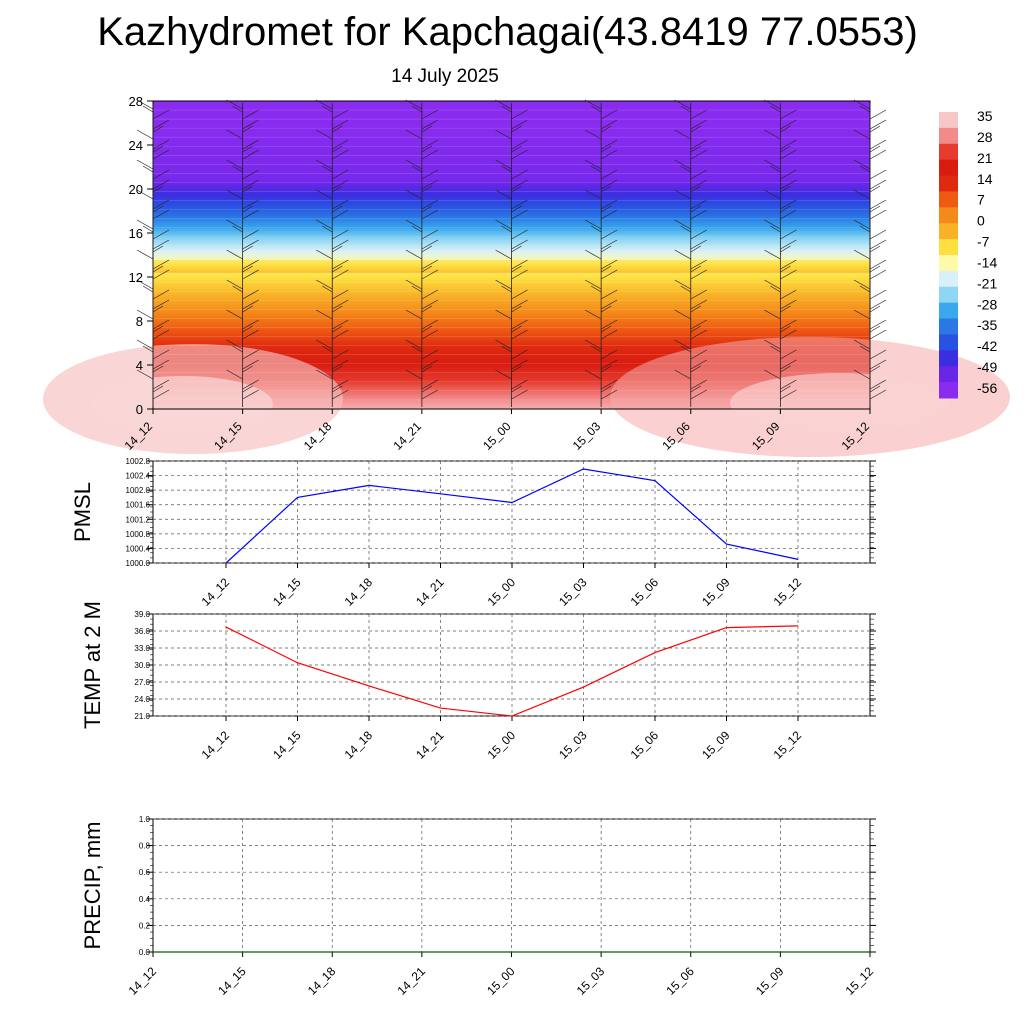 The height and width of the screenshot is (1024, 1024). What do you see at coordinates (770, 981) in the screenshot?
I see `x-tick-label: 15_09` at bounding box center [770, 981].